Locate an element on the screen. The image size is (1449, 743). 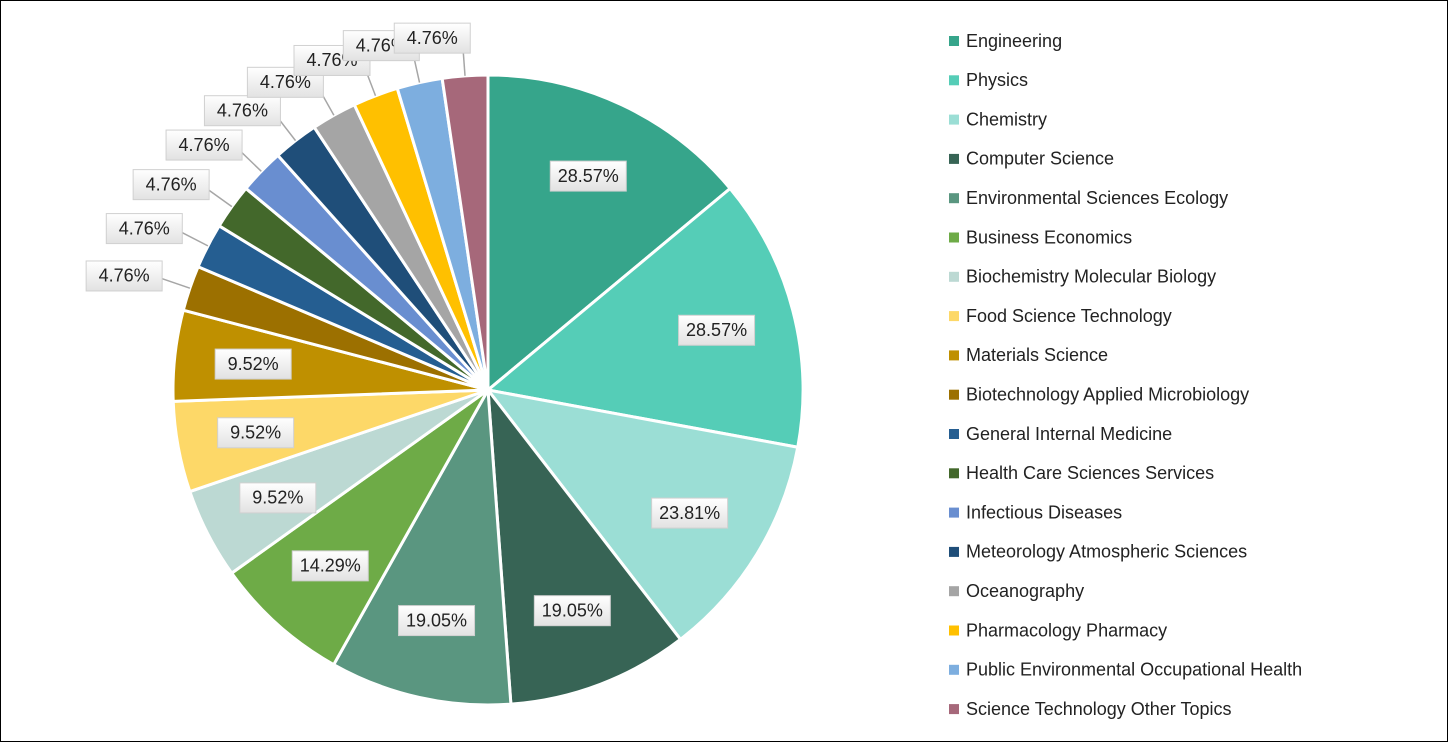
data-label: 23.81% is located at coordinates (689, 513).